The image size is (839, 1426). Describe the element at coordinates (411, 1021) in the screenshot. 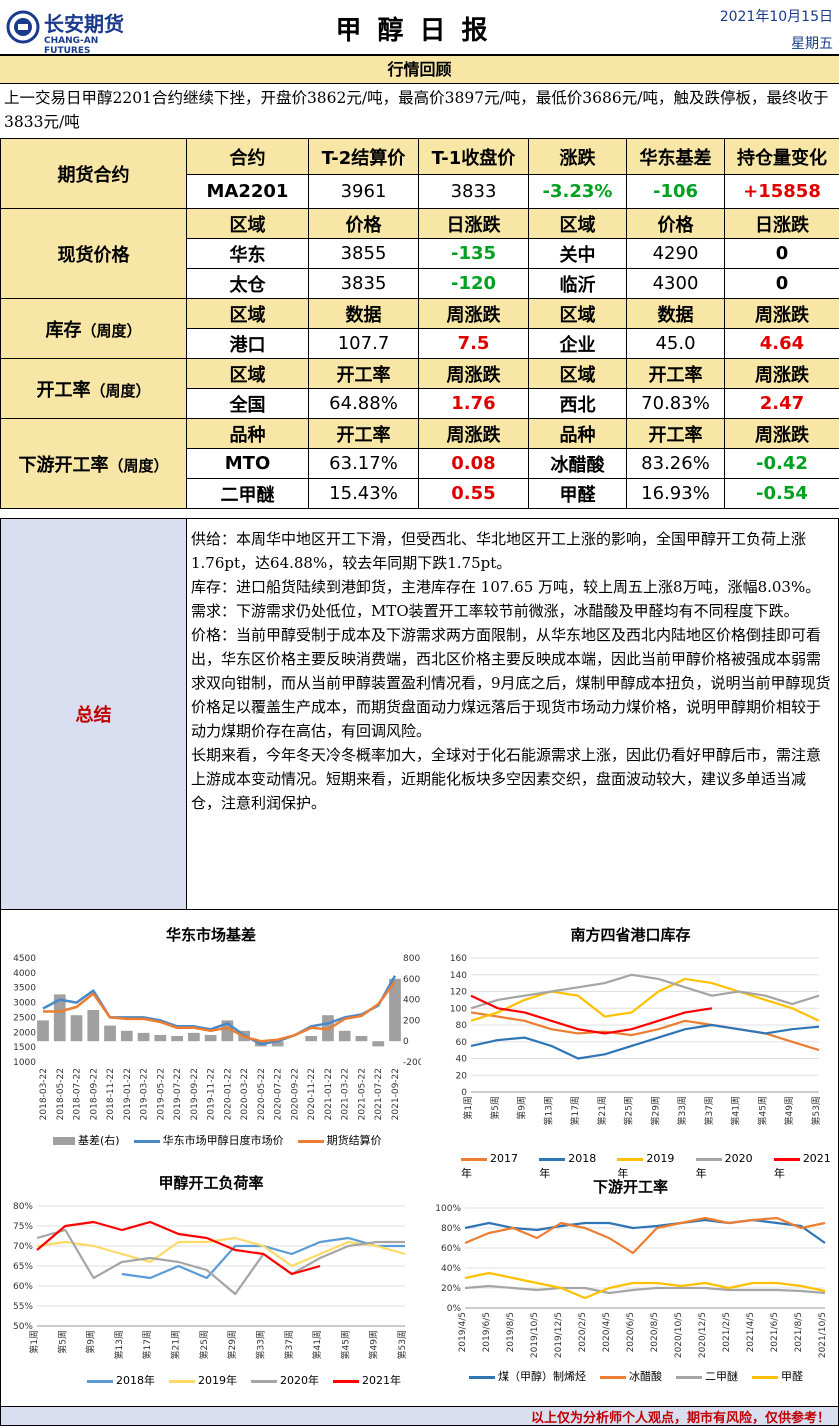

I see `y2-tick-label: 200` at that location.